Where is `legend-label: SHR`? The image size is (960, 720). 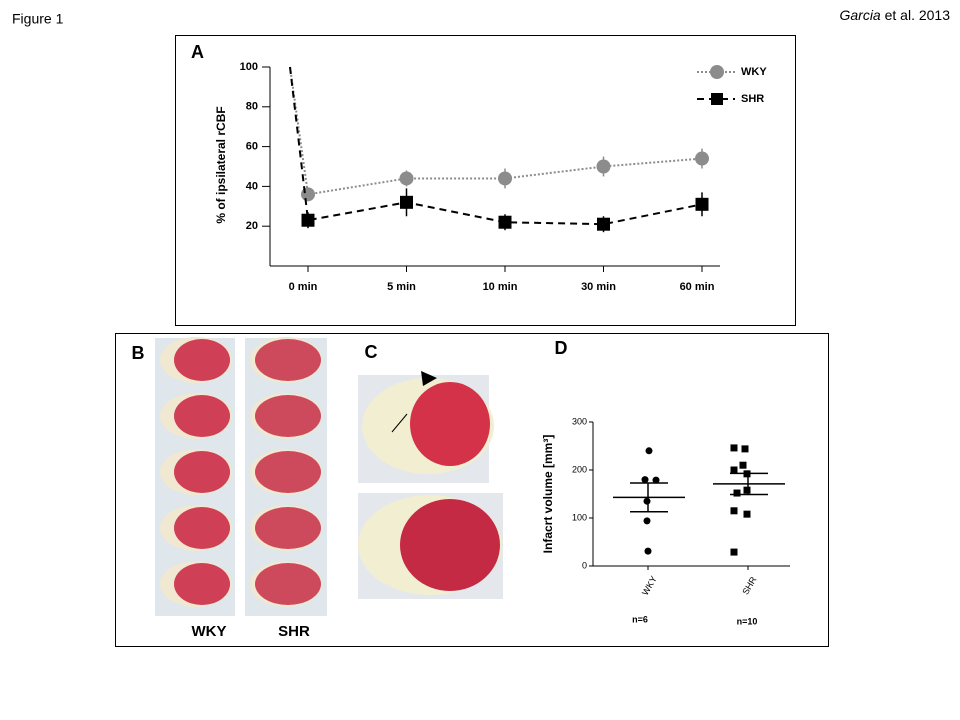
legend-label: SHR is located at coordinates (752, 99).